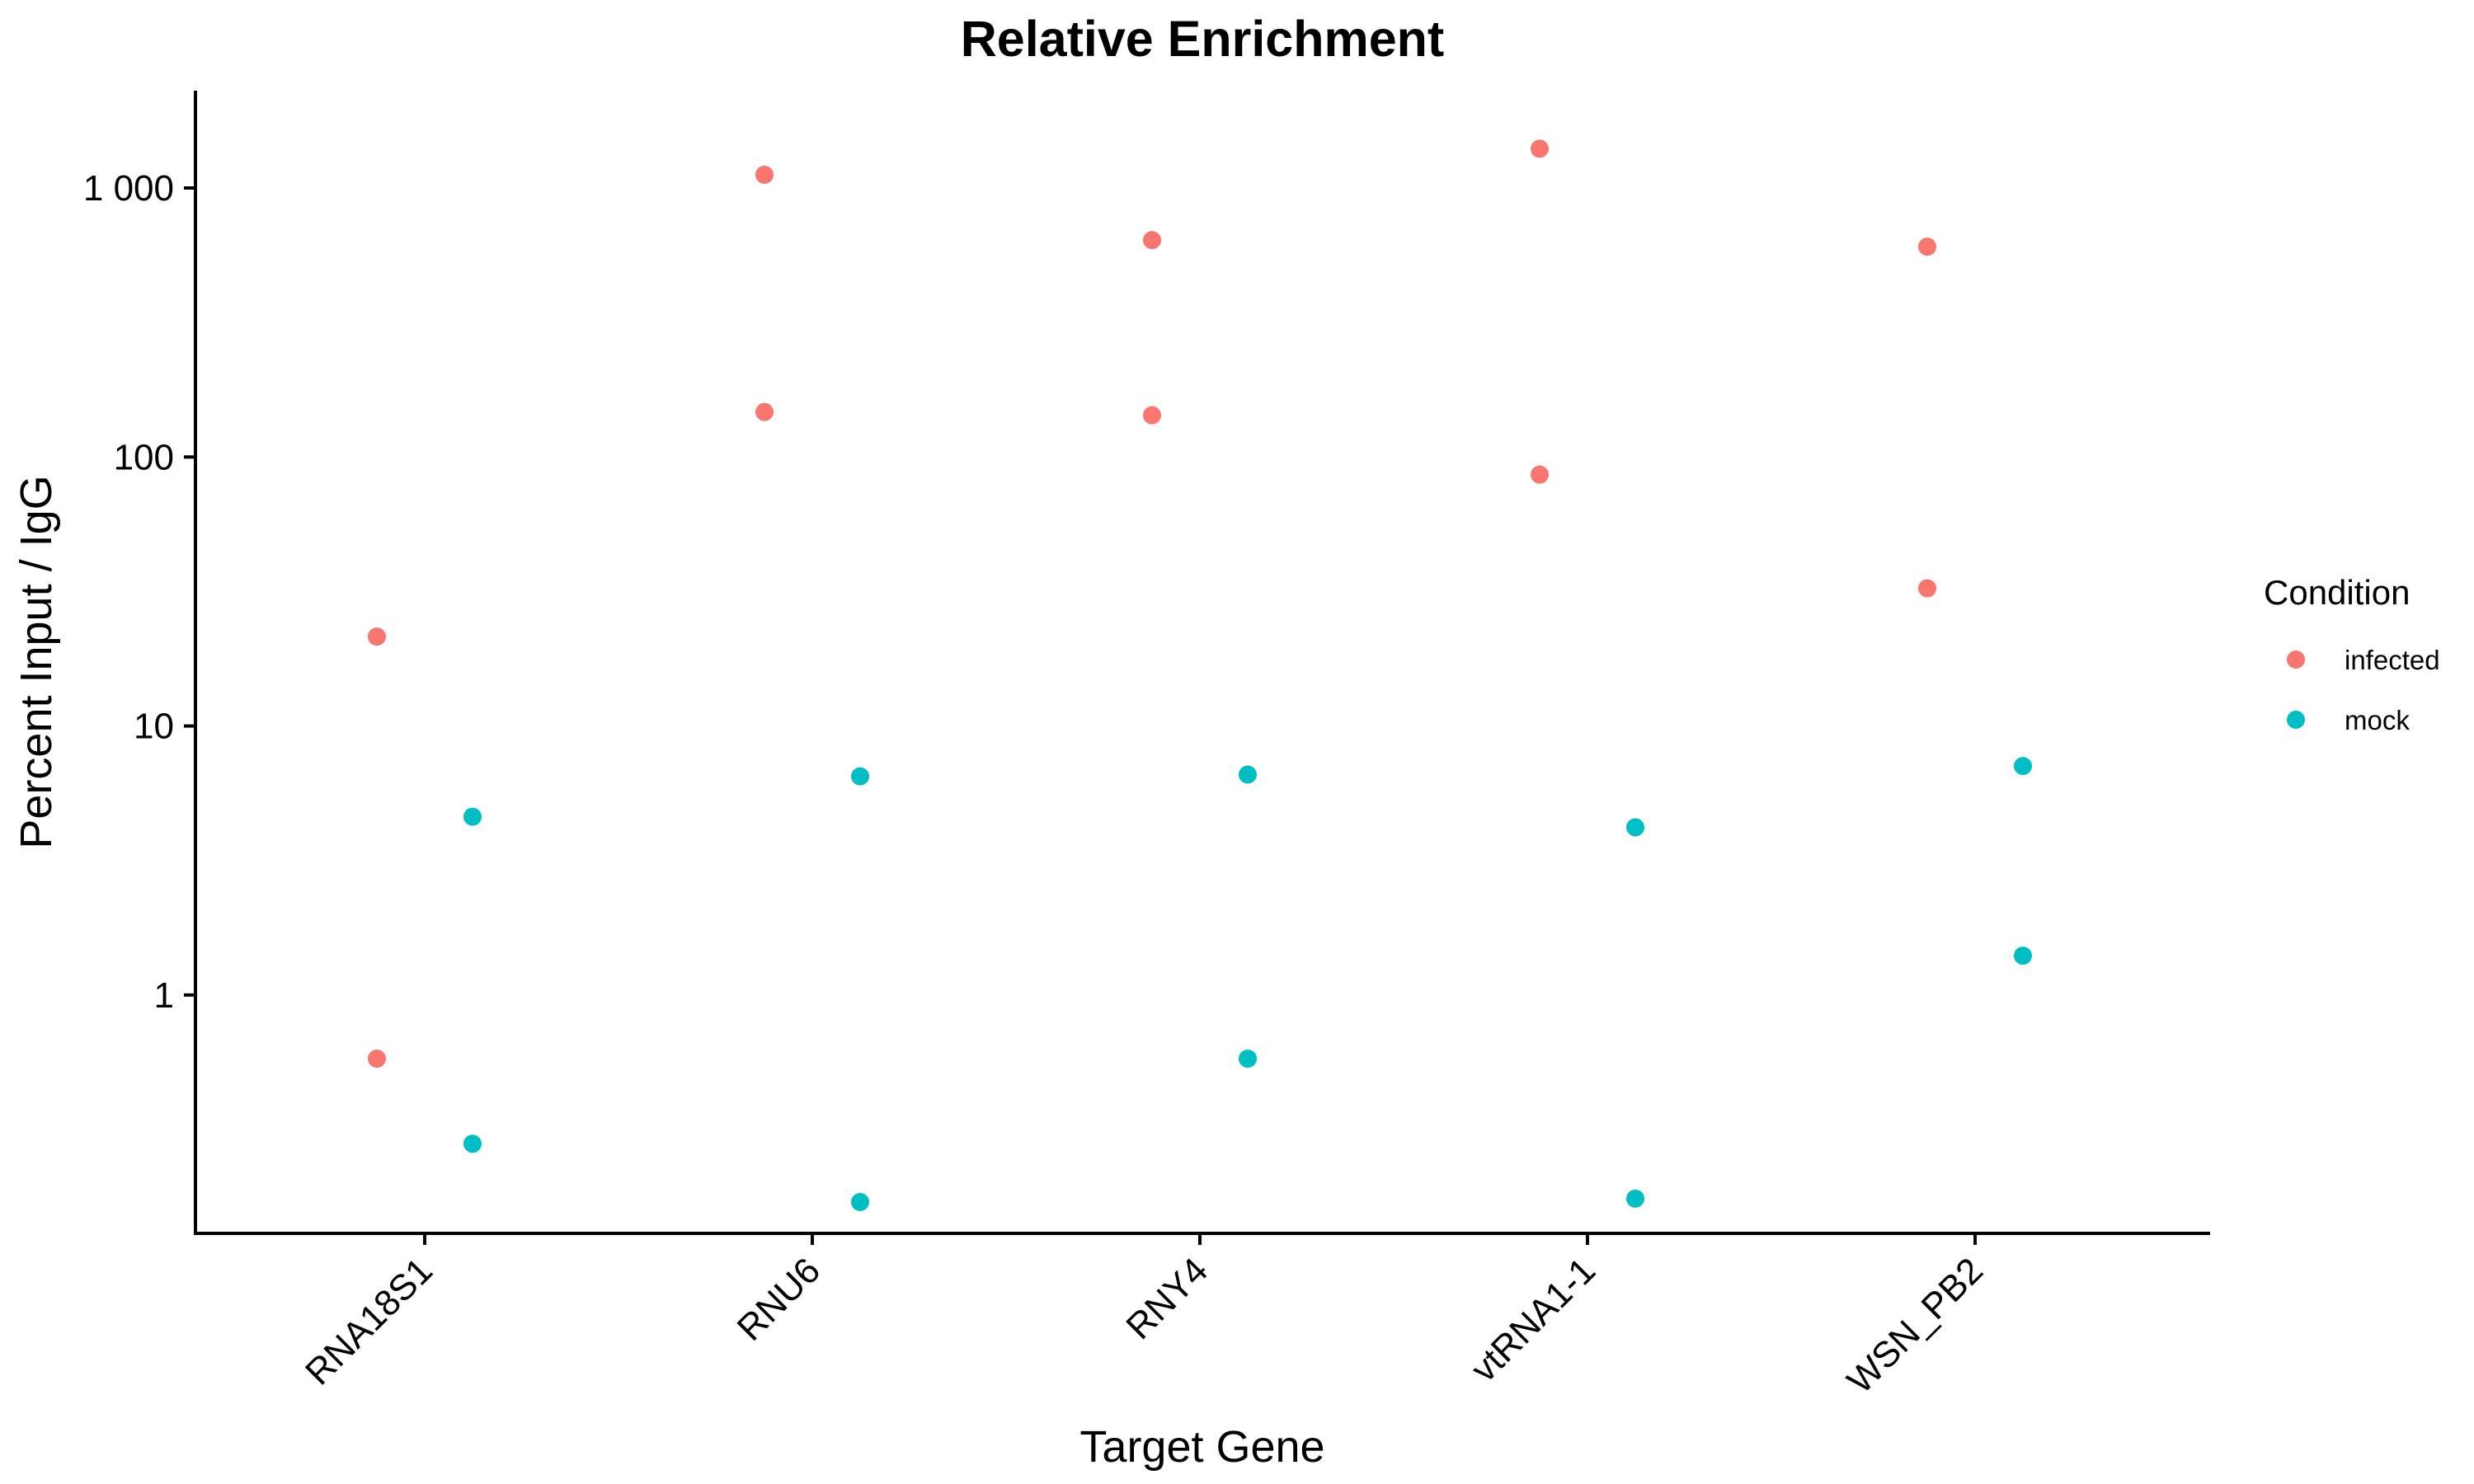  I want to click on y-axis-title: Percent Input / IgG, so click(36, 661).